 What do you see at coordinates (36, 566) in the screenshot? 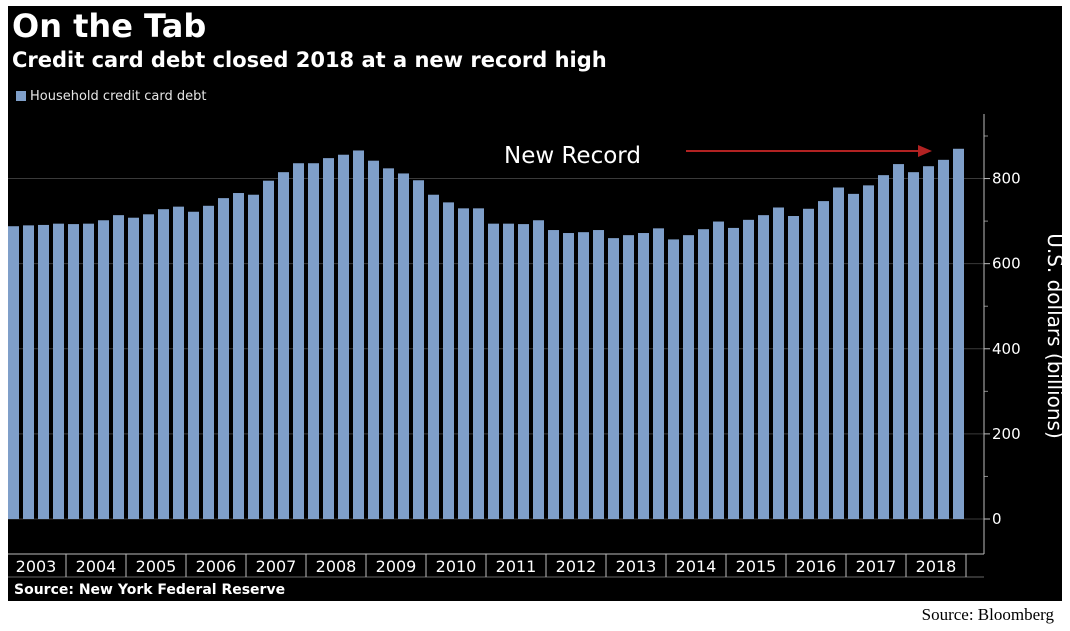
I see `x-tick-label: 2003` at bounding box center [36, 566].